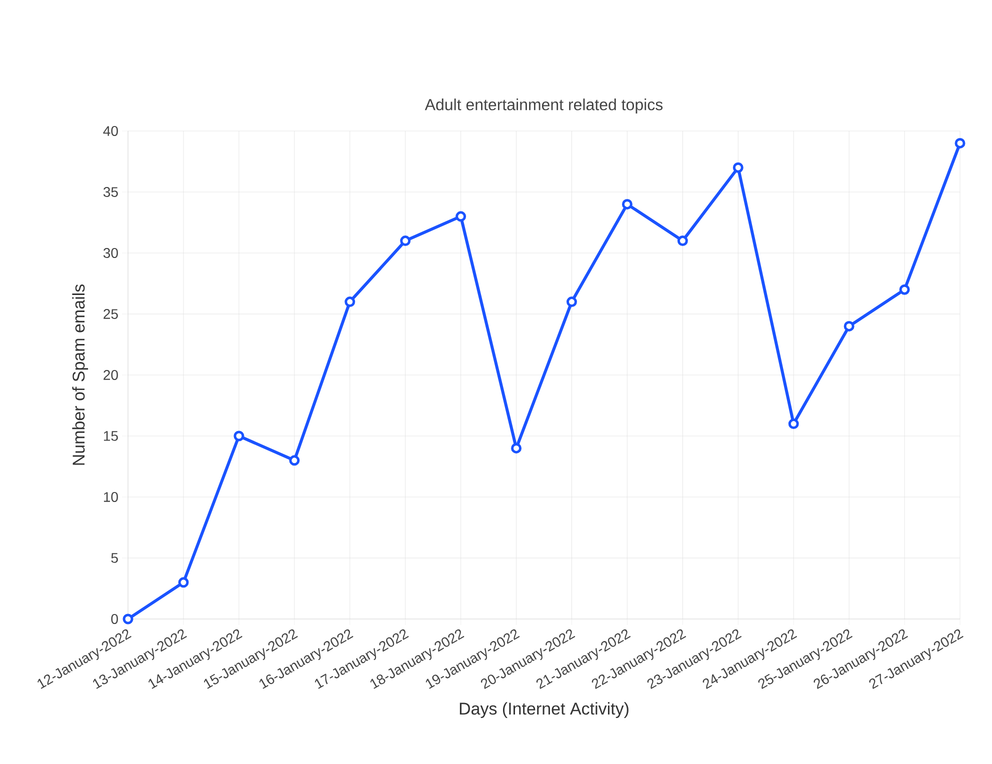 This screenshot has height=764, width=992. Describe the element at coordinates (110, 192) in the screenshot. I see `y-tick-label: 35` at that location.